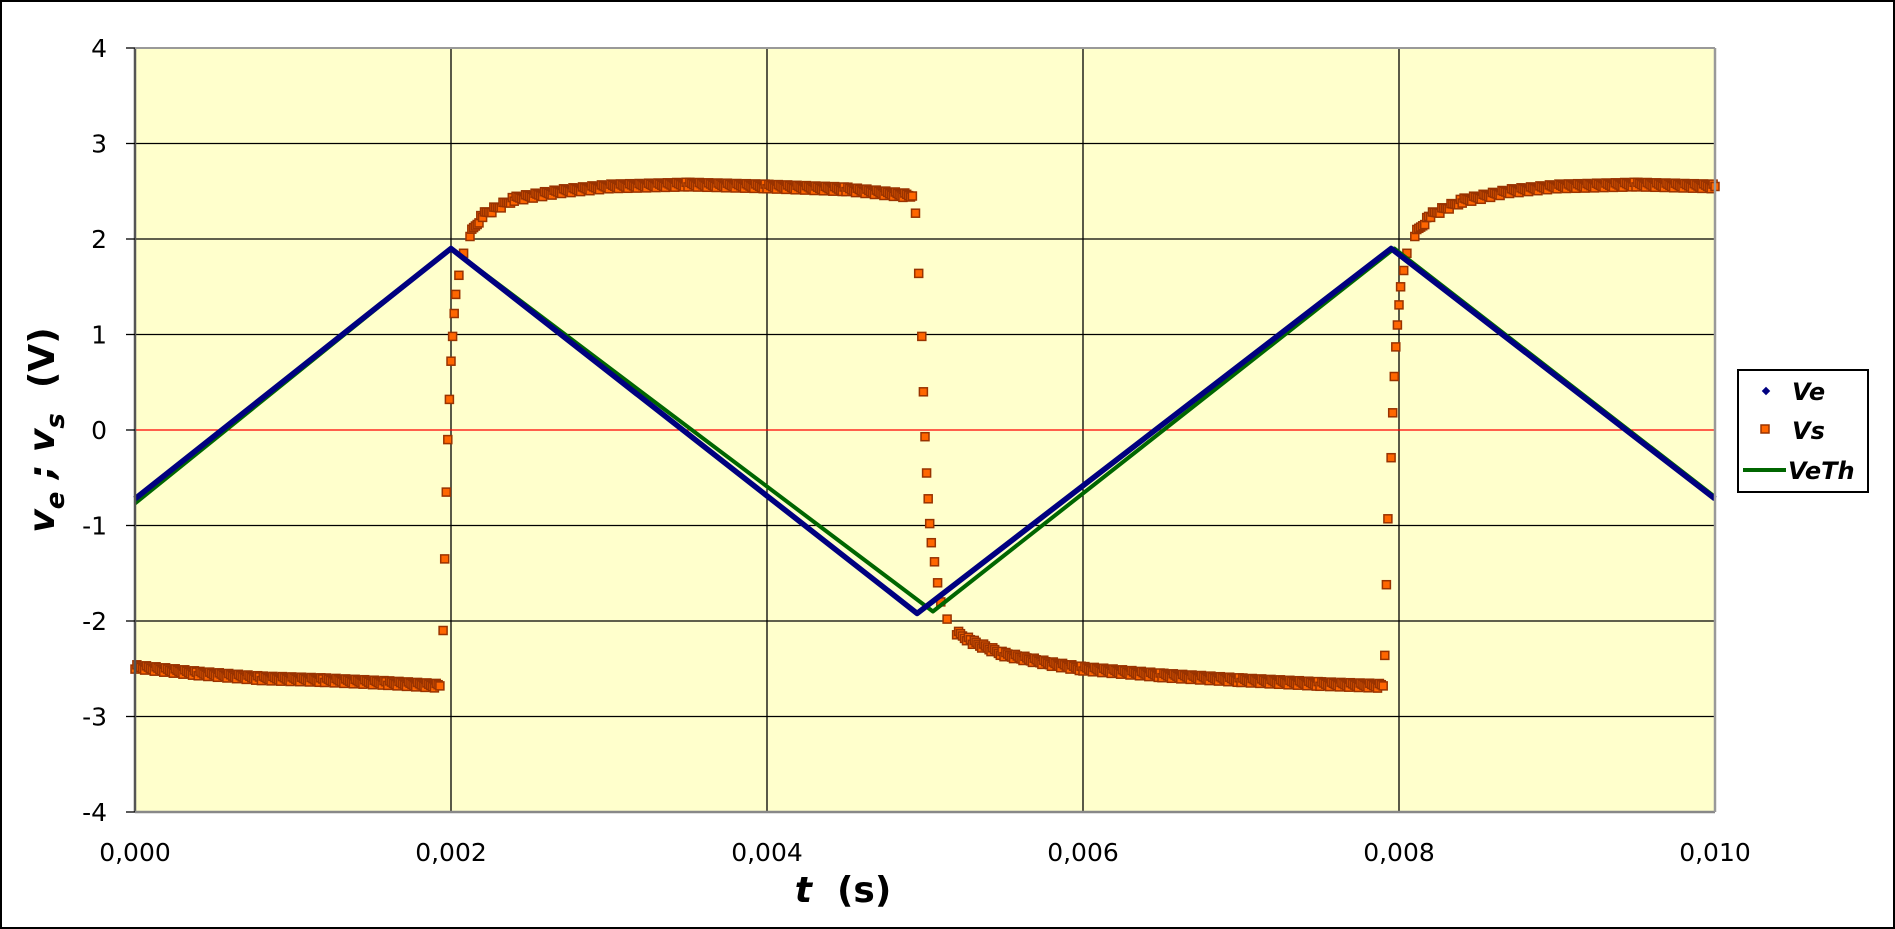 Image resolution: width=1895 pixels, height=929 pixels. I want to click on x-axis-tick-labels: 0,000 0,002 0,004 0,006 0,008 0,010, so click(925, 852).